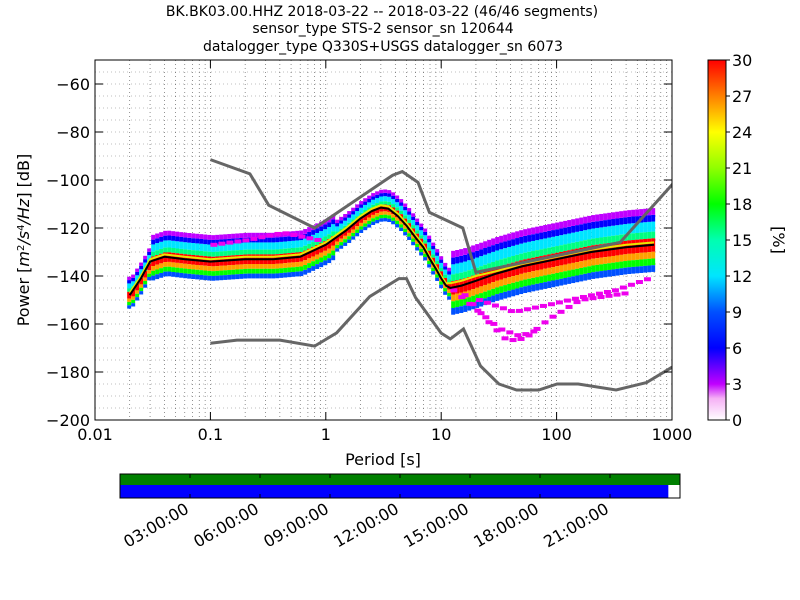 This screenshot has height=600, width=800. What do you see at coordinates (68, 372) in the screenshot?
I see `y-tick-label: −180` at bounding box center [68, 372].